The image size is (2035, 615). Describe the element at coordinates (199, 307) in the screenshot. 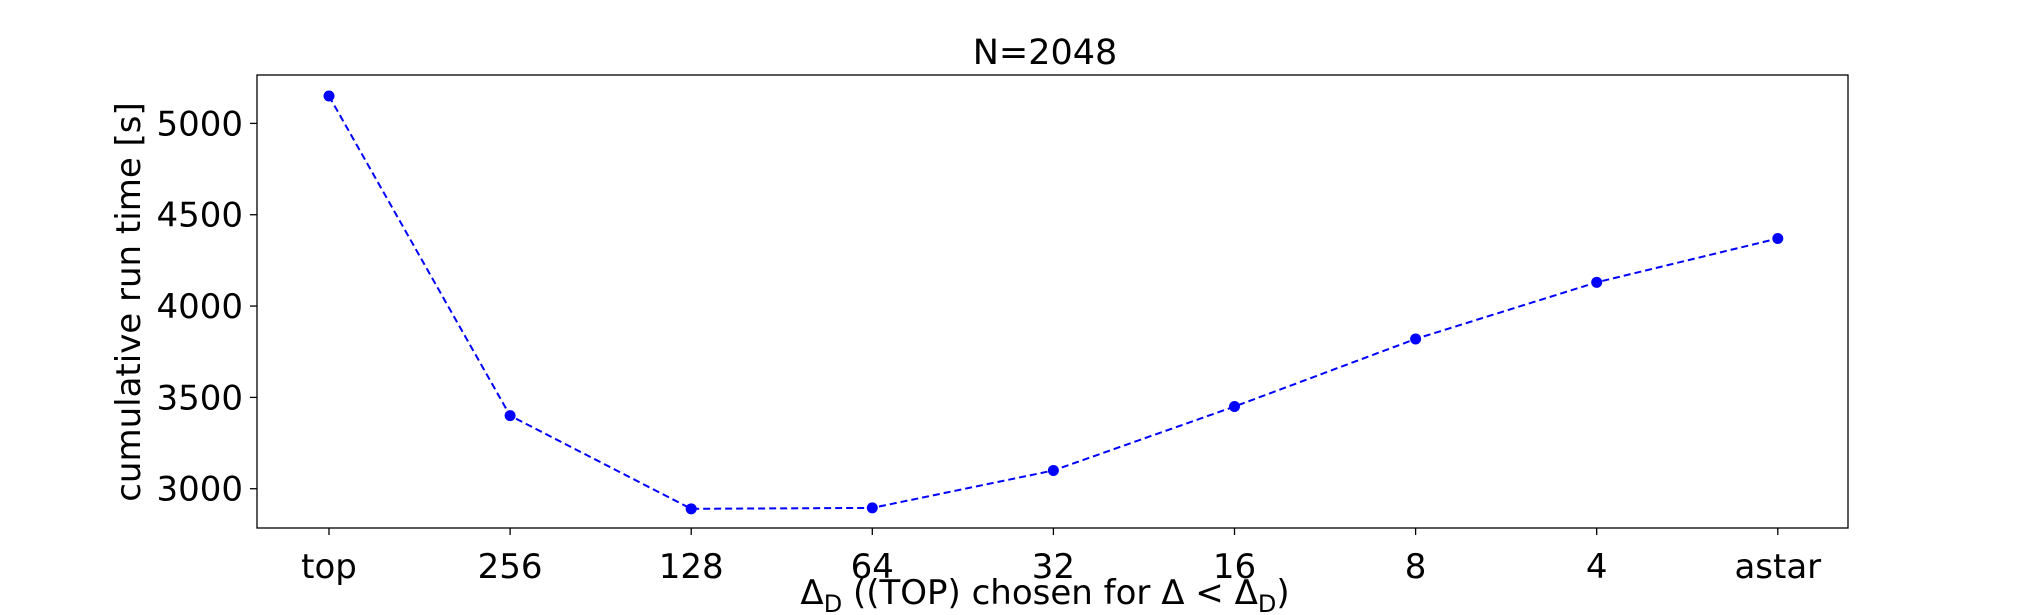

I see `y-tick-label: 4000` at that location.